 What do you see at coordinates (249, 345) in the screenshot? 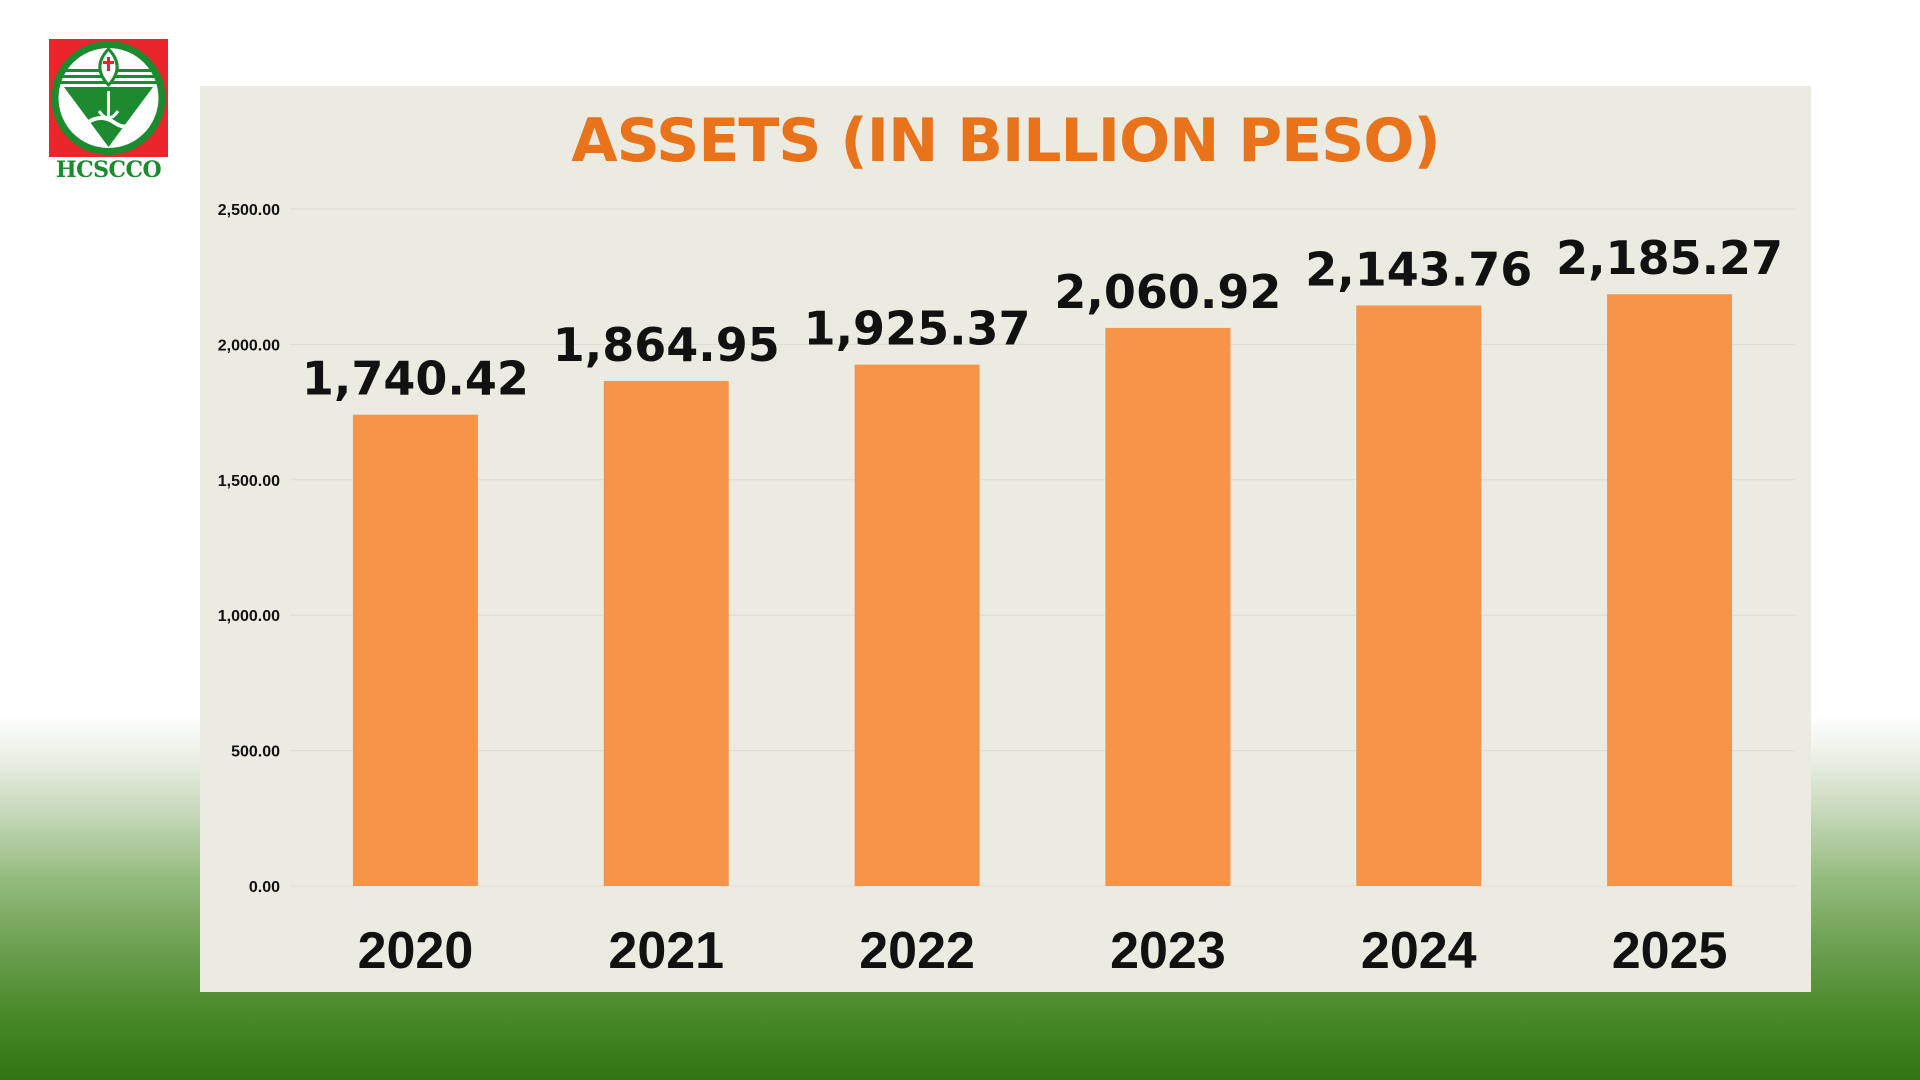
I see `y-tick-label: 2,000.00` at bounding box center [249, 345].